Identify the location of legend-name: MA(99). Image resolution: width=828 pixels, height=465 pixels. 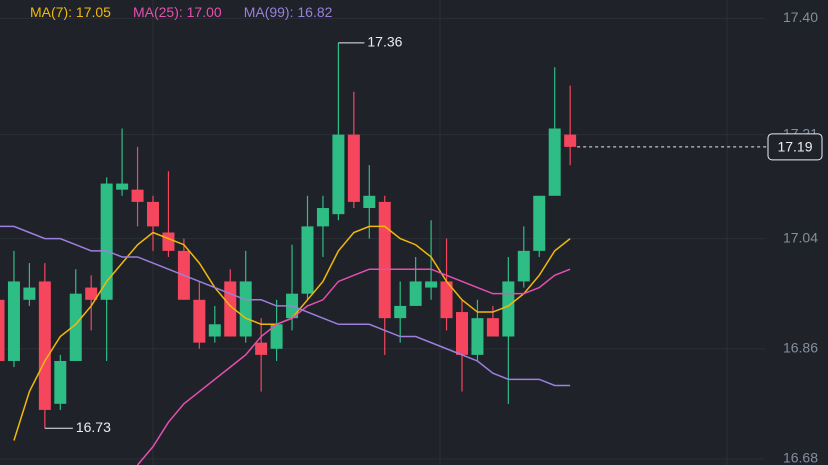
(271, 12).